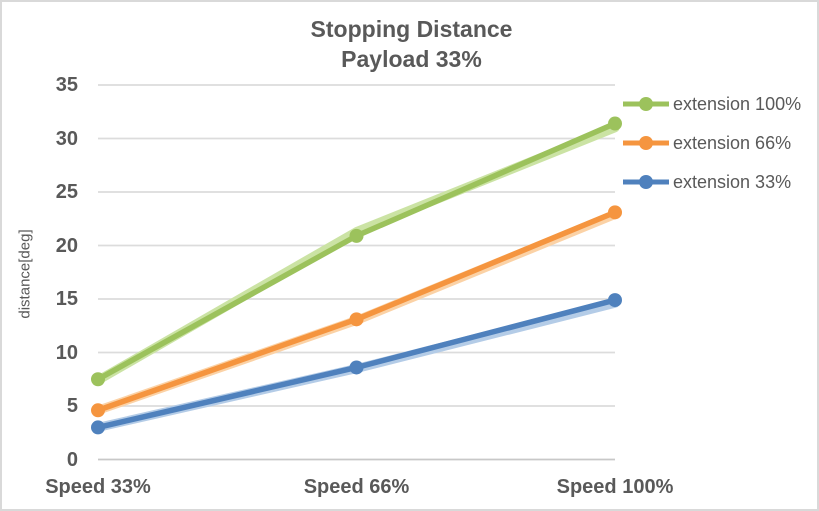  What do you see at coordinates (732, 142) in the screenshot?
I see `legend-label: extension 66%` at bounding box center [732, 142].